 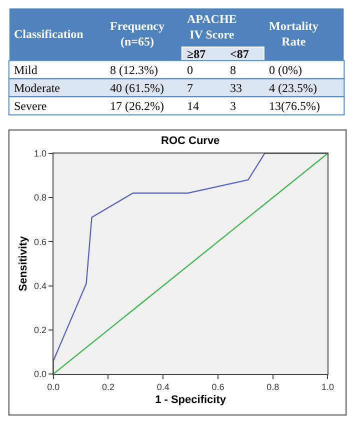 What do you see at coordinates (190, 88) in the screenshot?
I see `text: 7` at bounding box center [190, 88].